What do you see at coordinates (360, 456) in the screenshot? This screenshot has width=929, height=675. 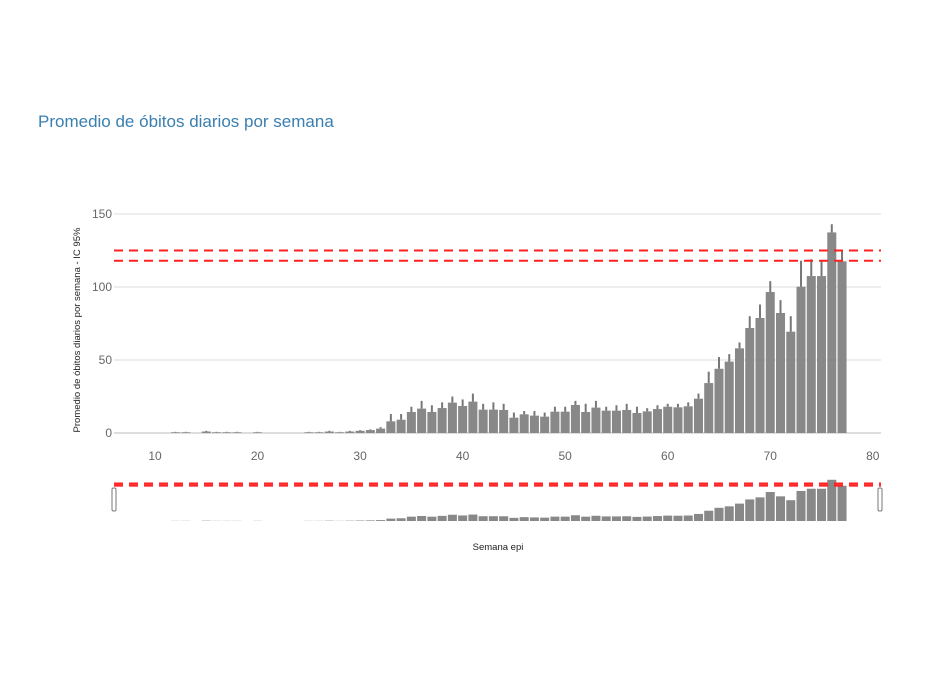 I see `x-tick-label: 30` at bounding box center [360, 456].